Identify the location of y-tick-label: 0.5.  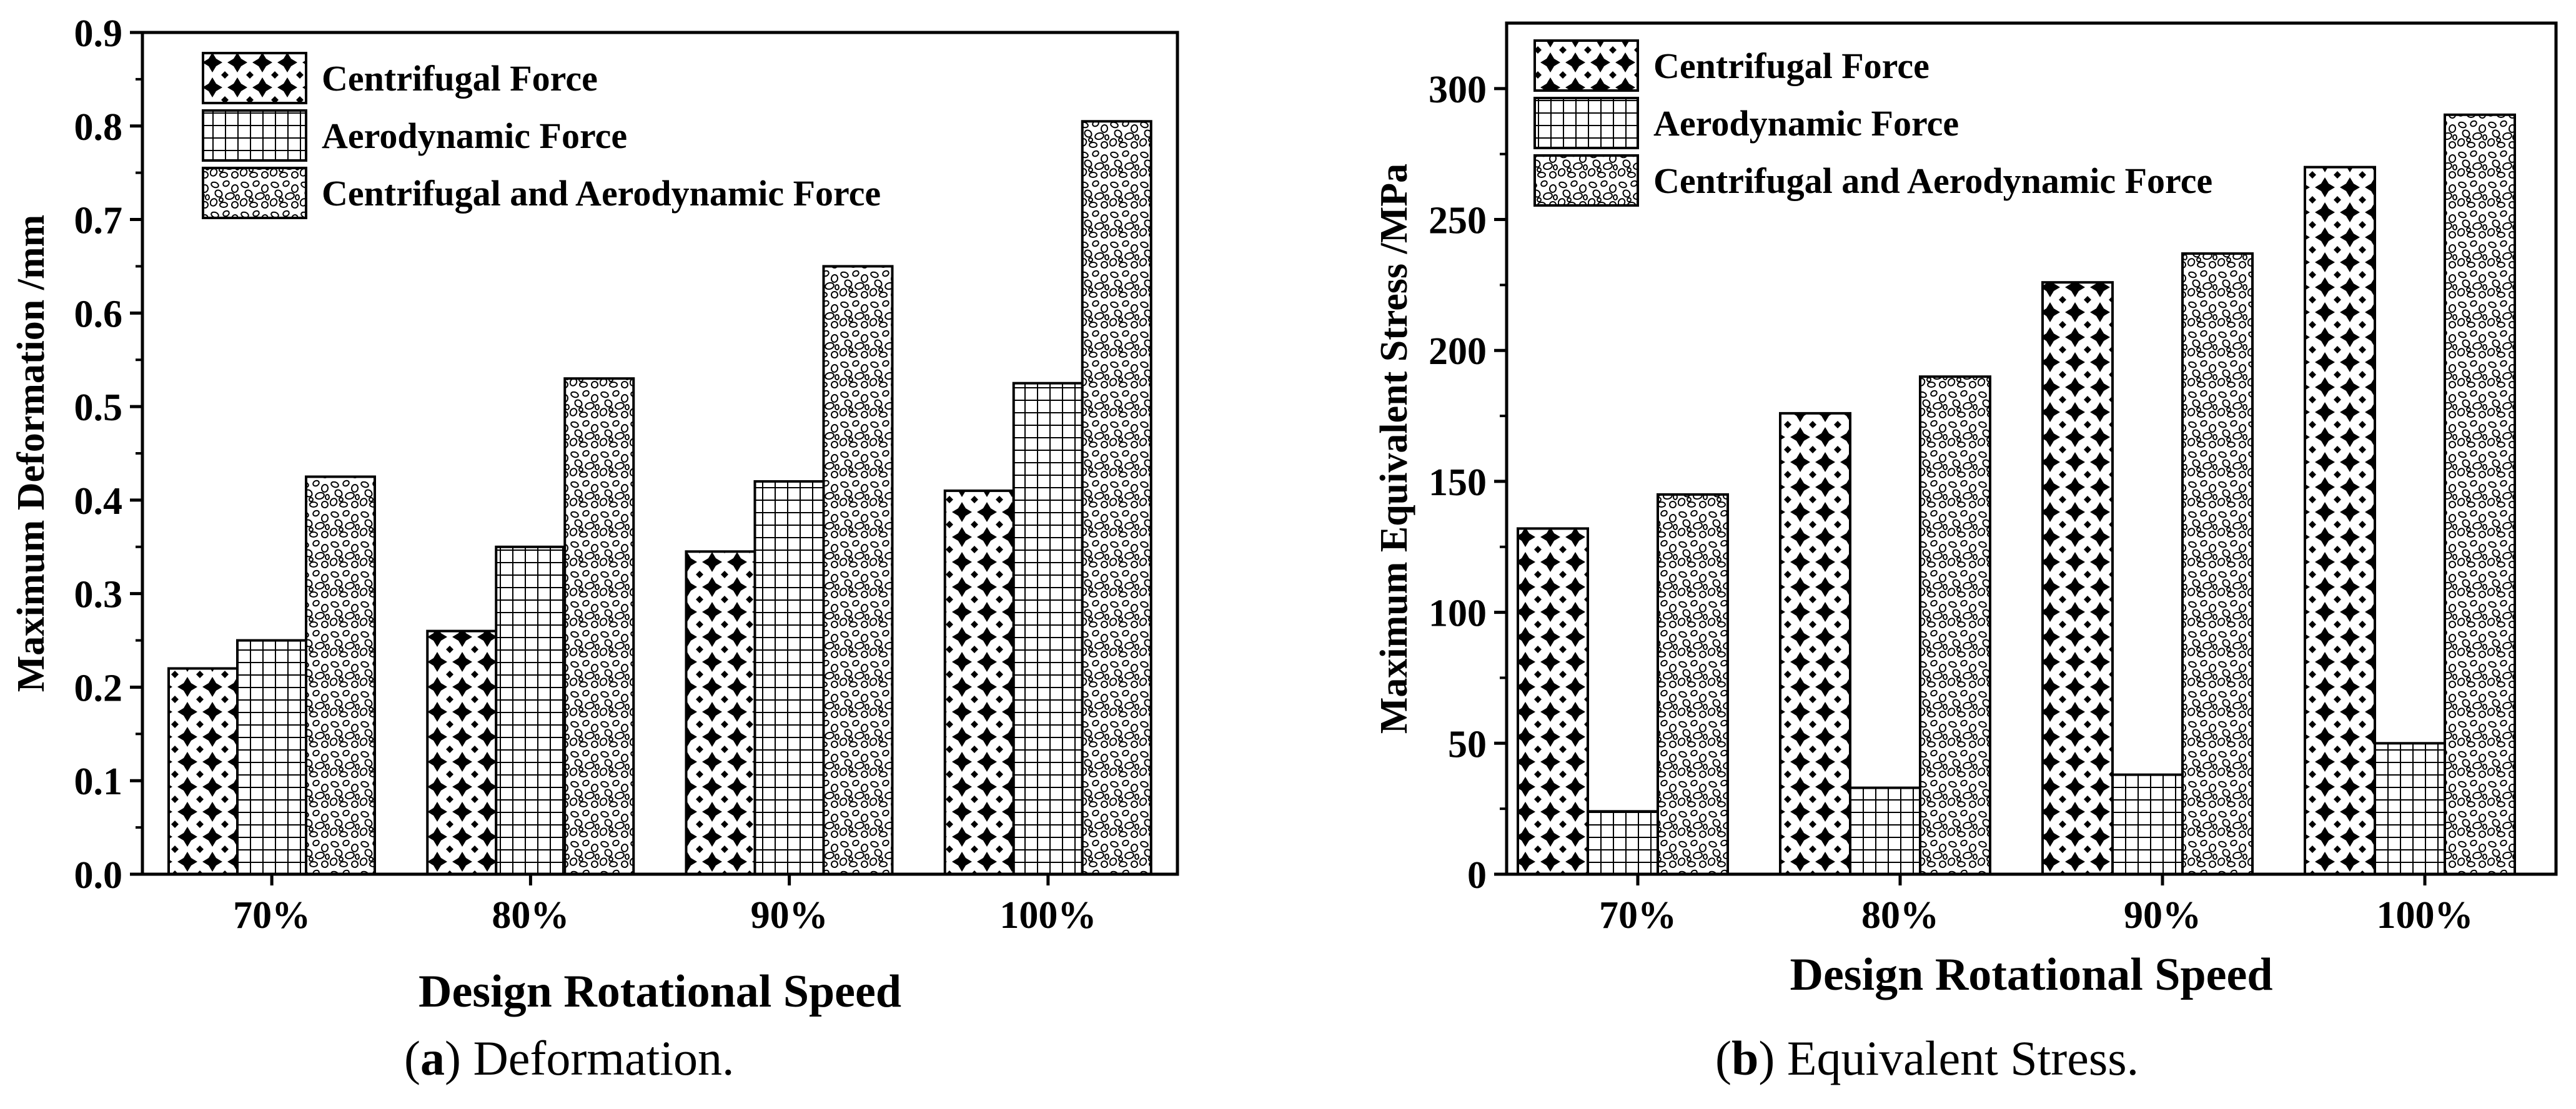
(98, 408).